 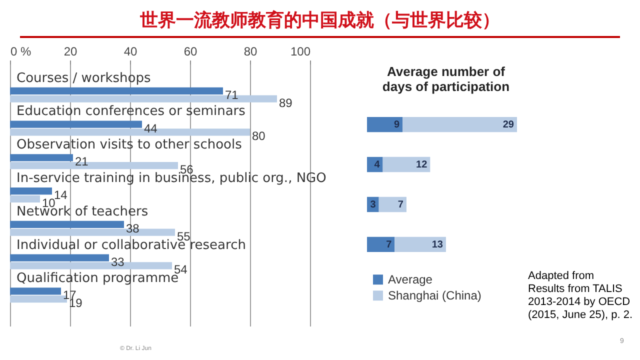 I want to click on y-tick-label: Courses / workshops, so click(x=83, y=78).